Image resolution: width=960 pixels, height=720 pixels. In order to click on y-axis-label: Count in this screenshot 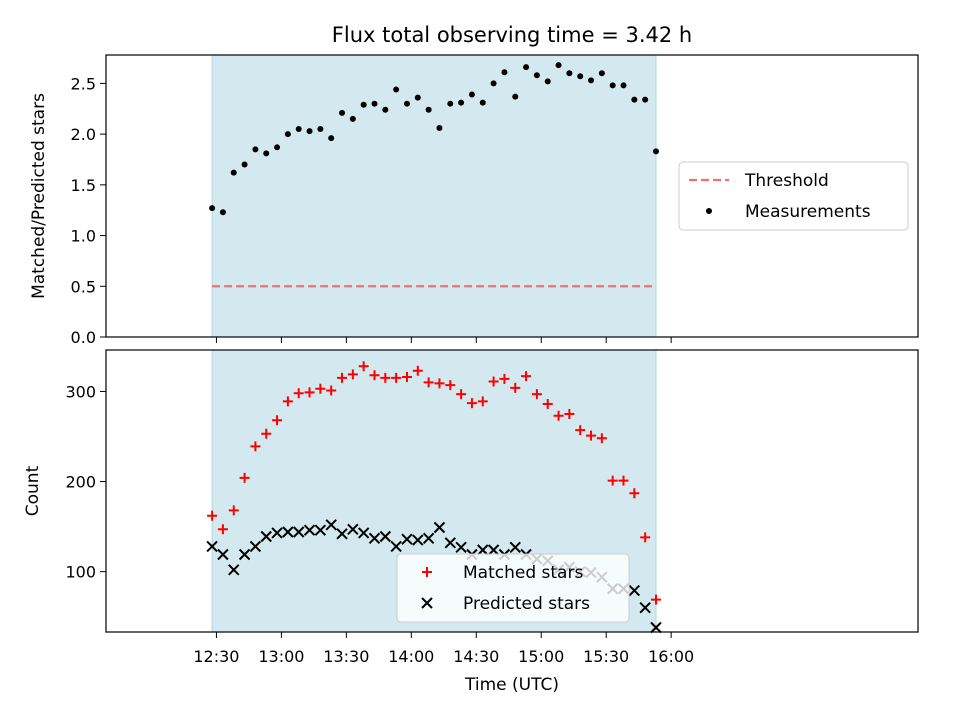, I will do `click(33, 490)`.